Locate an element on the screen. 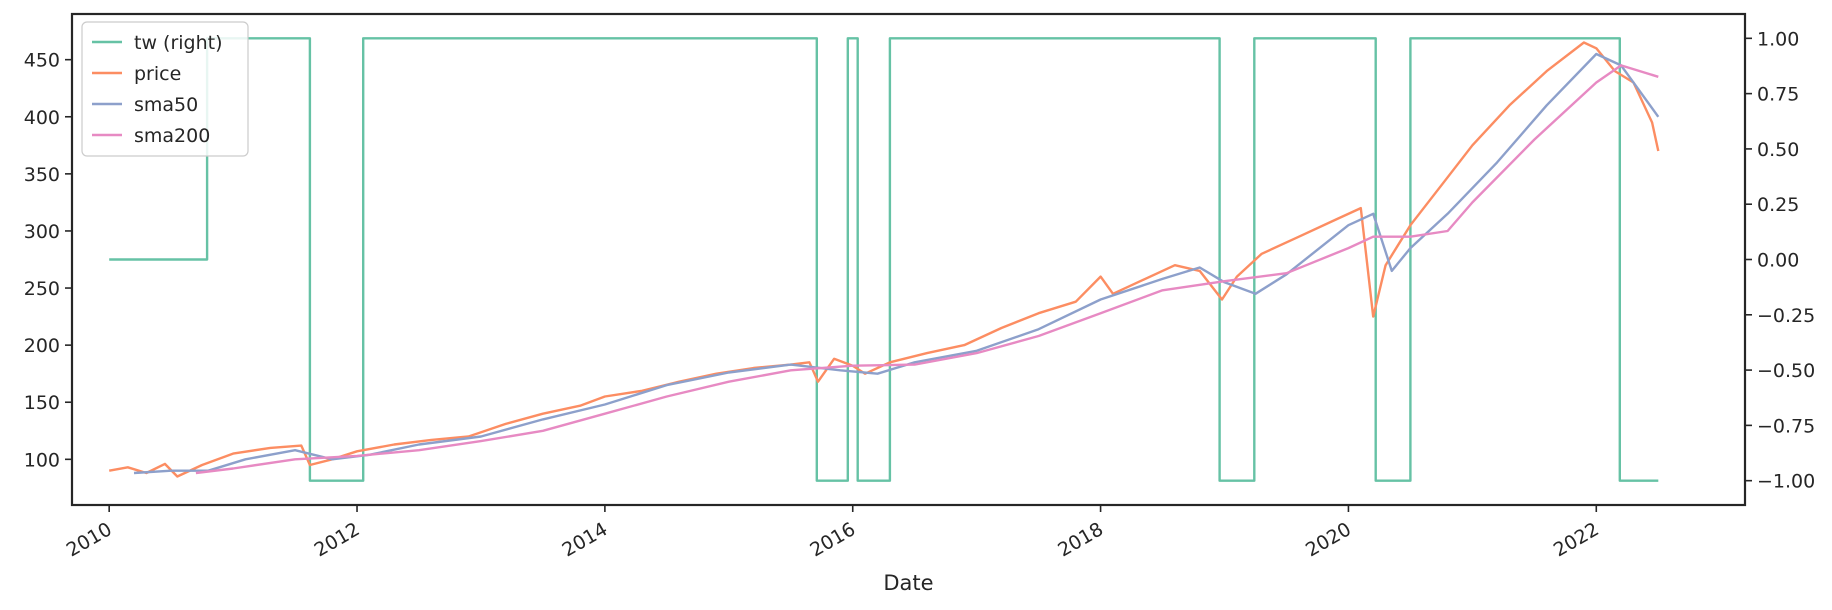 The height and width of the screenshot is (610, 1832). y-left-axis: 100 150 200 250 300 350 400 450 is located at coordinates (48, 260).